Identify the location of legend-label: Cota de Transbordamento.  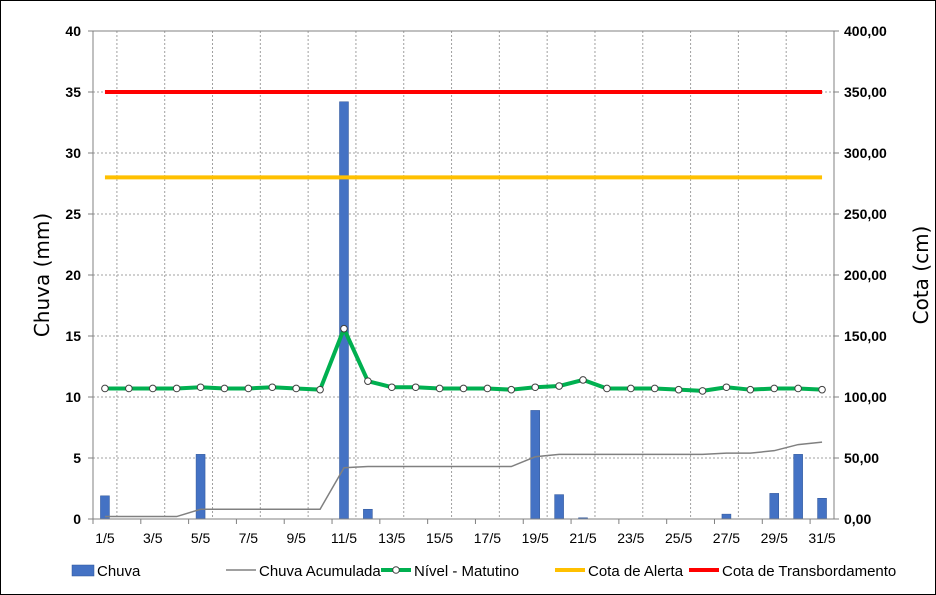
(809, 571).